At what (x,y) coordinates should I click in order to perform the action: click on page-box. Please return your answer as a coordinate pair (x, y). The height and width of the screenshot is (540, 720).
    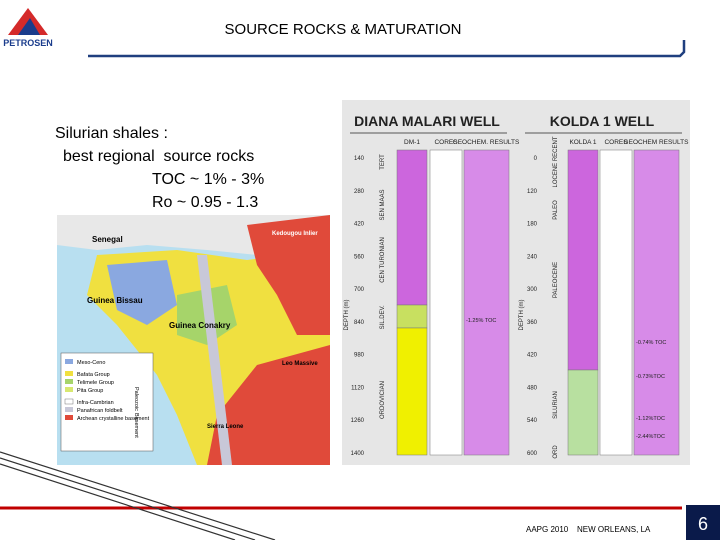
    Looking at the image, I should click on (703, 522).